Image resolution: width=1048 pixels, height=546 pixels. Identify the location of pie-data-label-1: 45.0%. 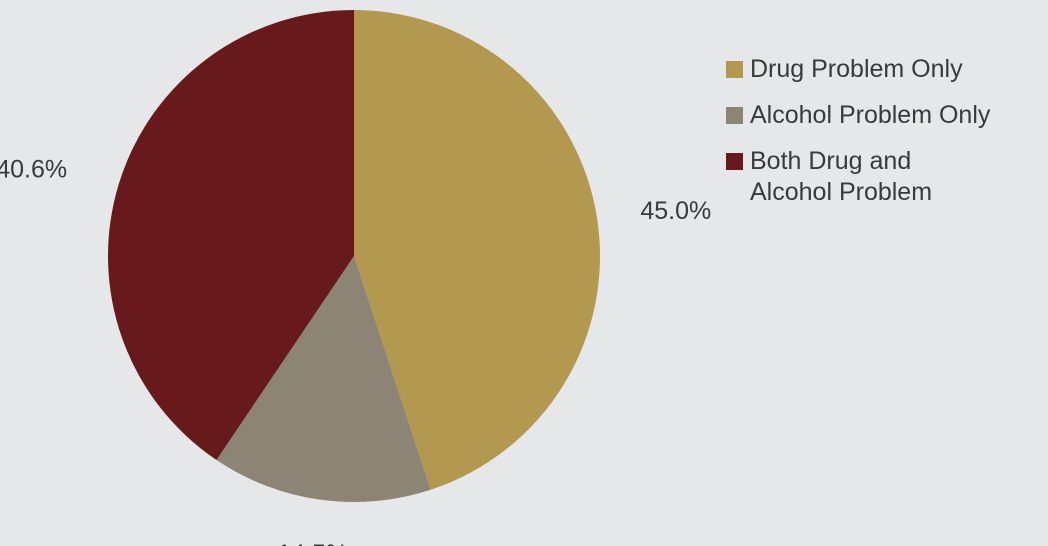
(675, 211).